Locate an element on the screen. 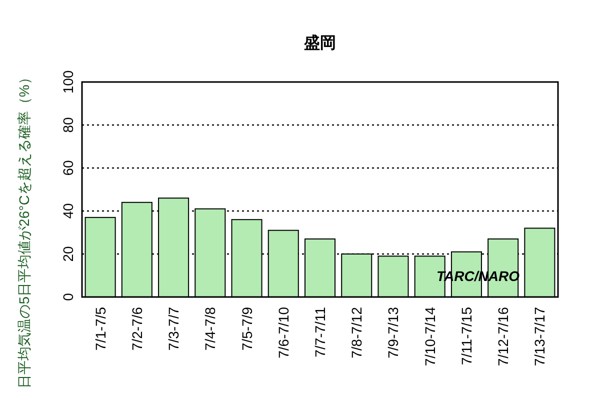 This screenshot has width=600, height=400. x-tick-label: 7/6-7/10 is located at coordinates (283, 332).